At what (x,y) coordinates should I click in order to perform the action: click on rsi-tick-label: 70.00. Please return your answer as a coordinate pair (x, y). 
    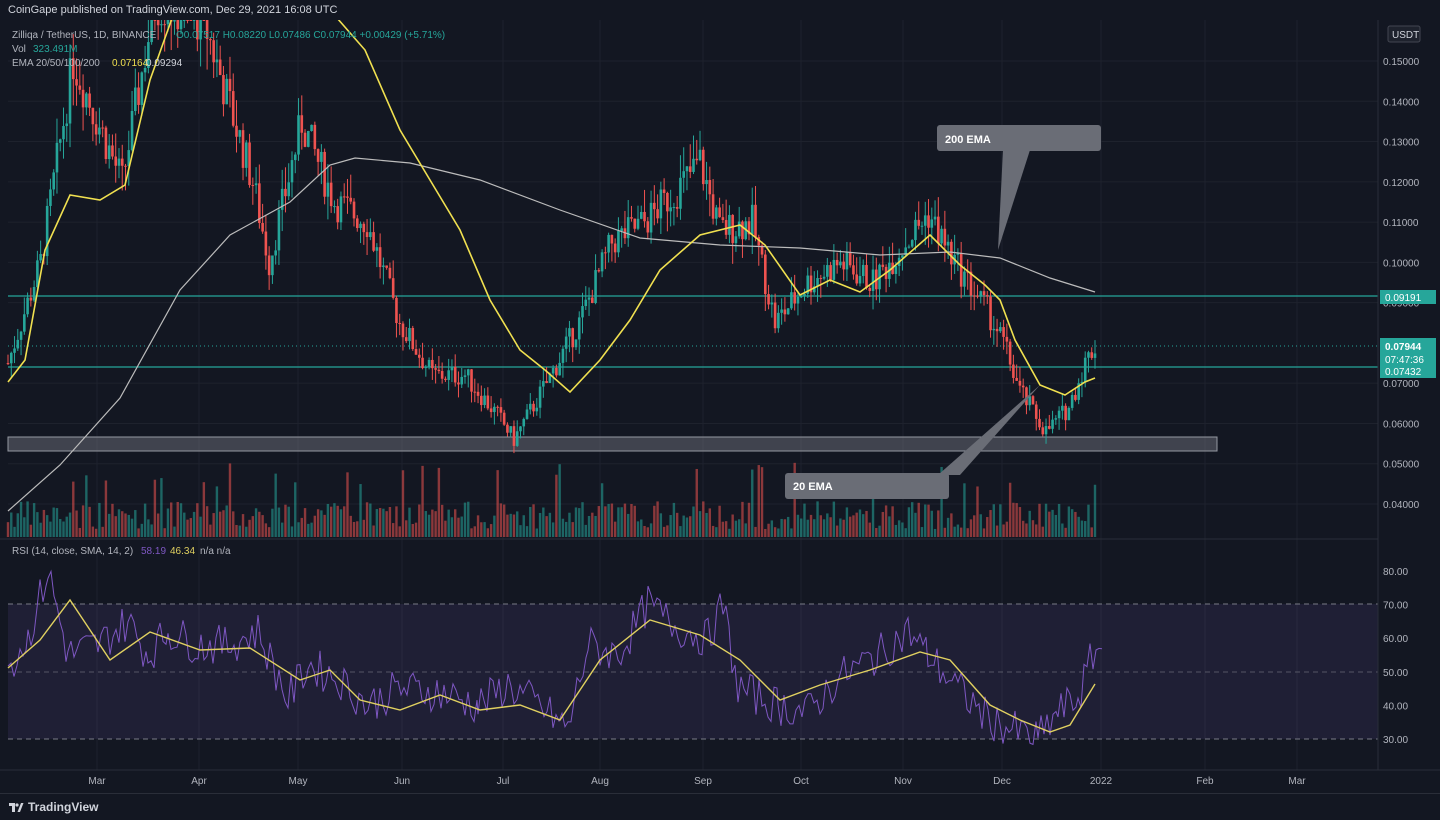
    Looking at the image, I should click on (1395, 606).